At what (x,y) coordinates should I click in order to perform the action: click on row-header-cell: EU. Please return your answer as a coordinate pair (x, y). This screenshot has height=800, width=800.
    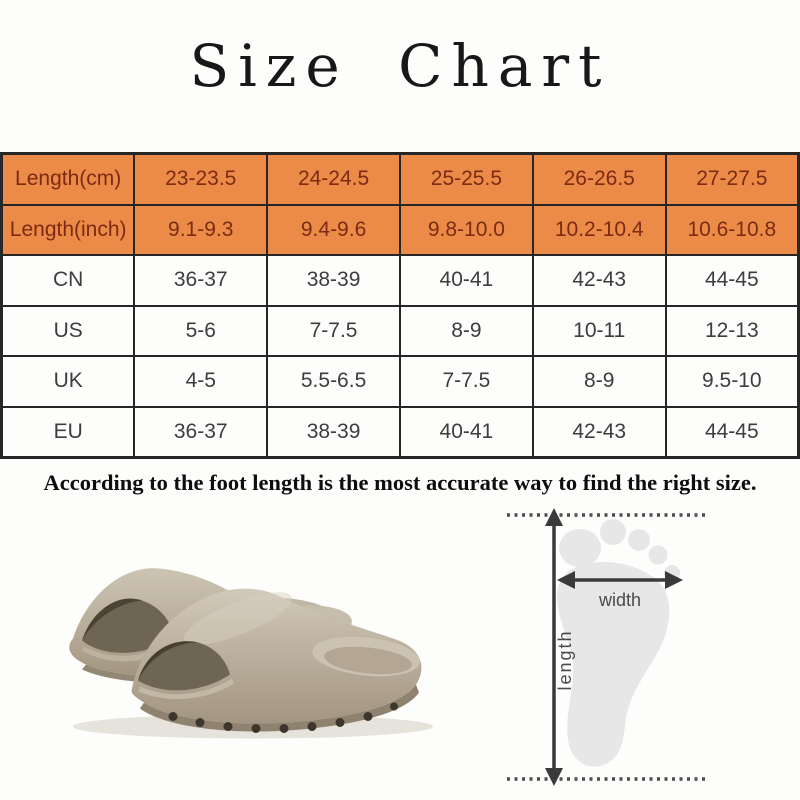
    Looking at the image, I should click on (68, 432).